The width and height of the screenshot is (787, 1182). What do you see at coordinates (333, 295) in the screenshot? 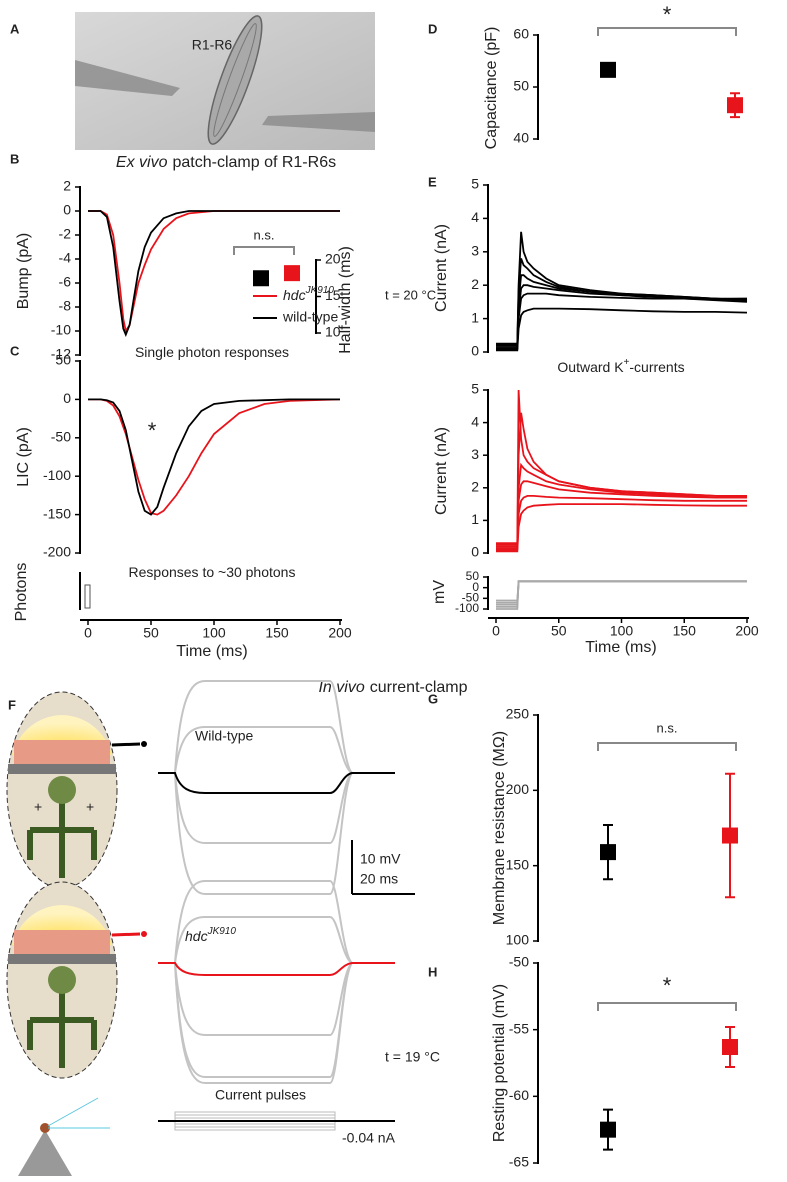
I see `y-tick-label: 15` at bounding box center [333, 295].